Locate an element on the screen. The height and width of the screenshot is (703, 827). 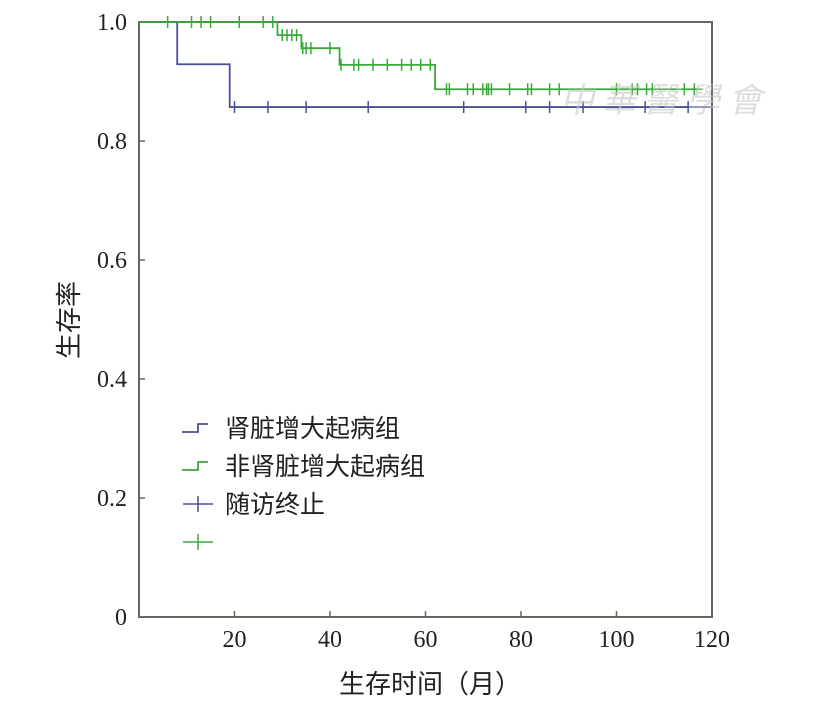
y-tick-label: 0.4 is located at coordinates (112, 380).